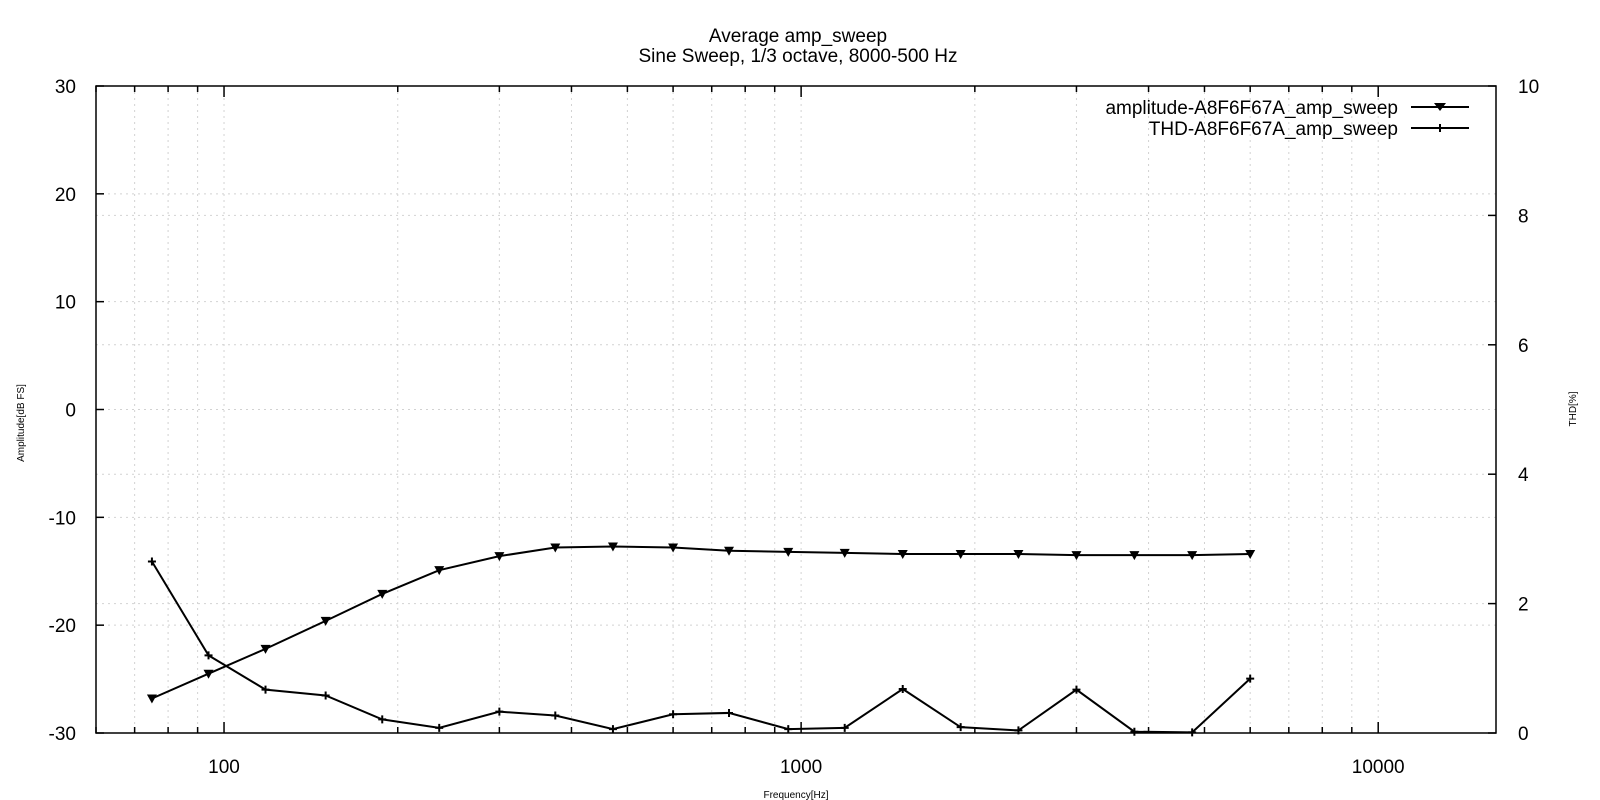 This screenshot has width=1600, height=800. Describe the element at coordinates (62, 734) in the screenshot. I see `left-y-tick-label: -30` at that location.